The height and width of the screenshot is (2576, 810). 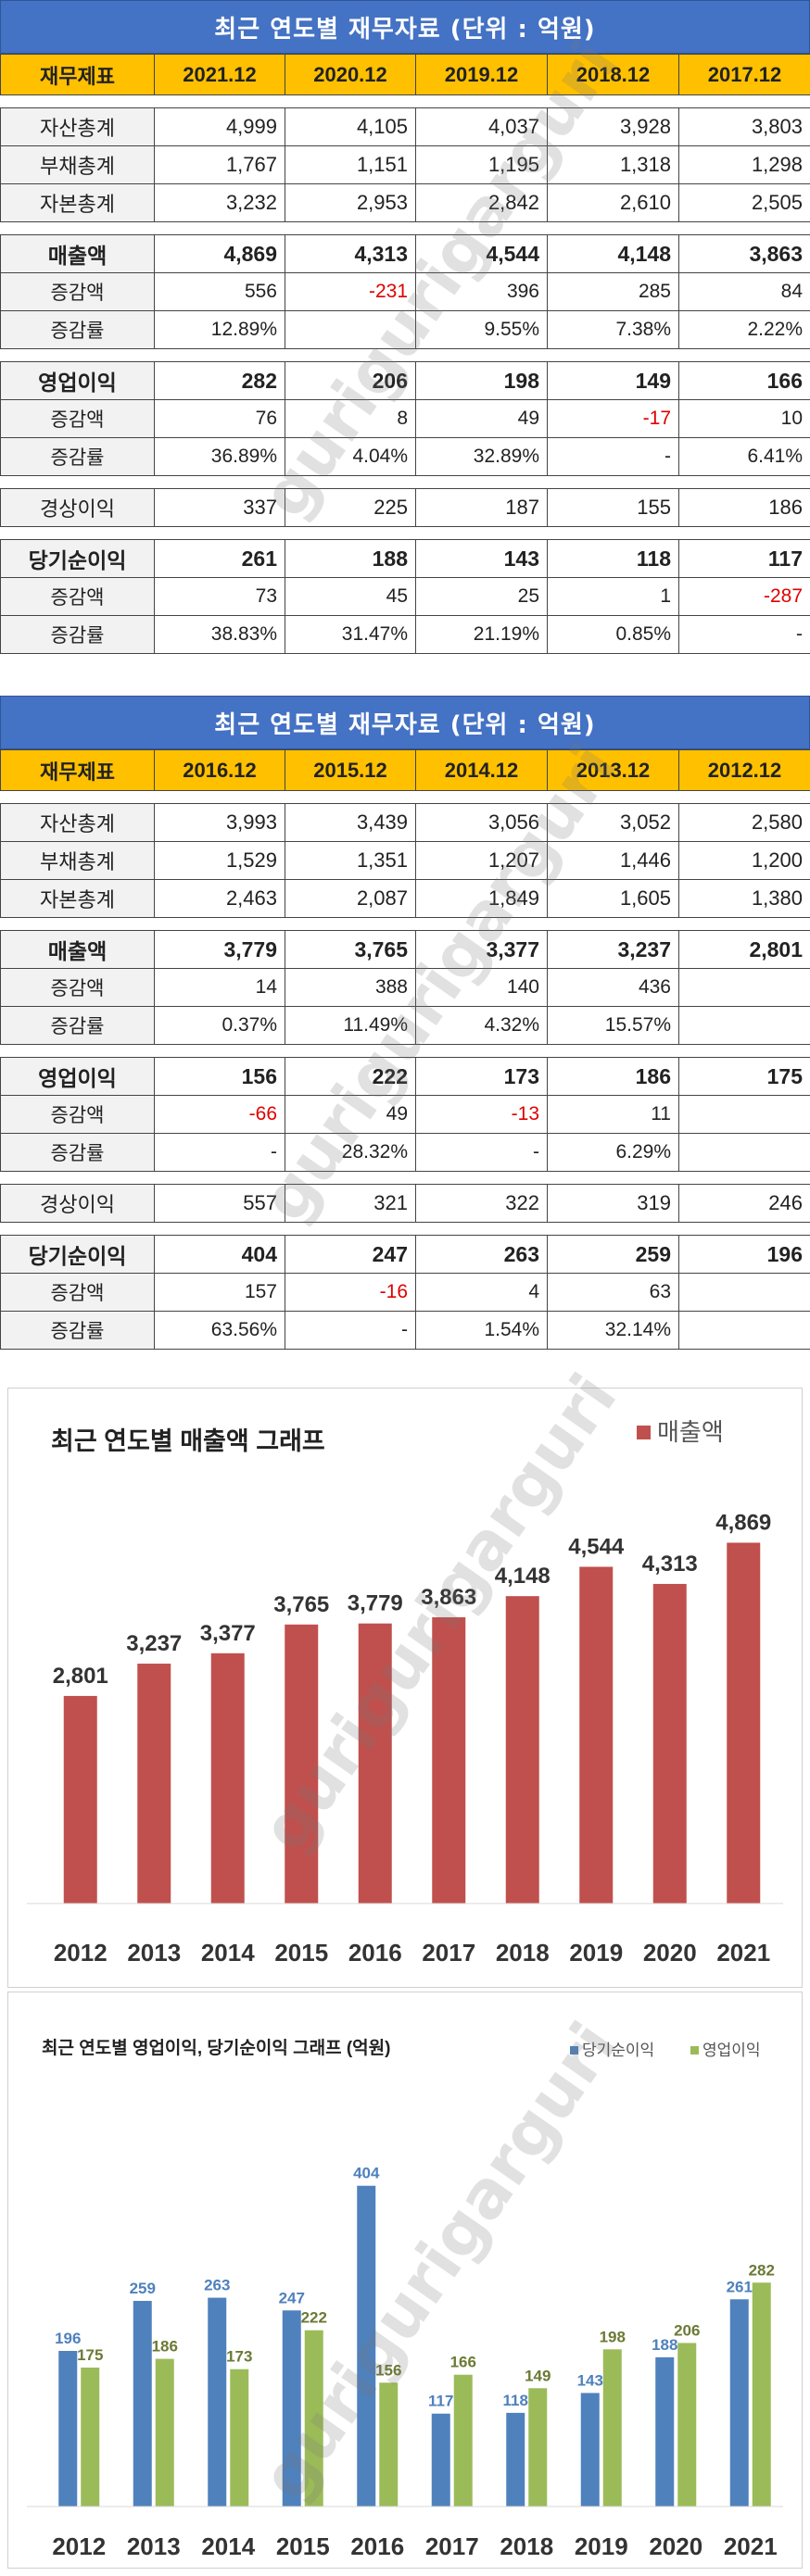 What do you see at coordinates (165, 2347) in the screenshot?
I see `data-label: 186` at bounding box center [165, 2347].